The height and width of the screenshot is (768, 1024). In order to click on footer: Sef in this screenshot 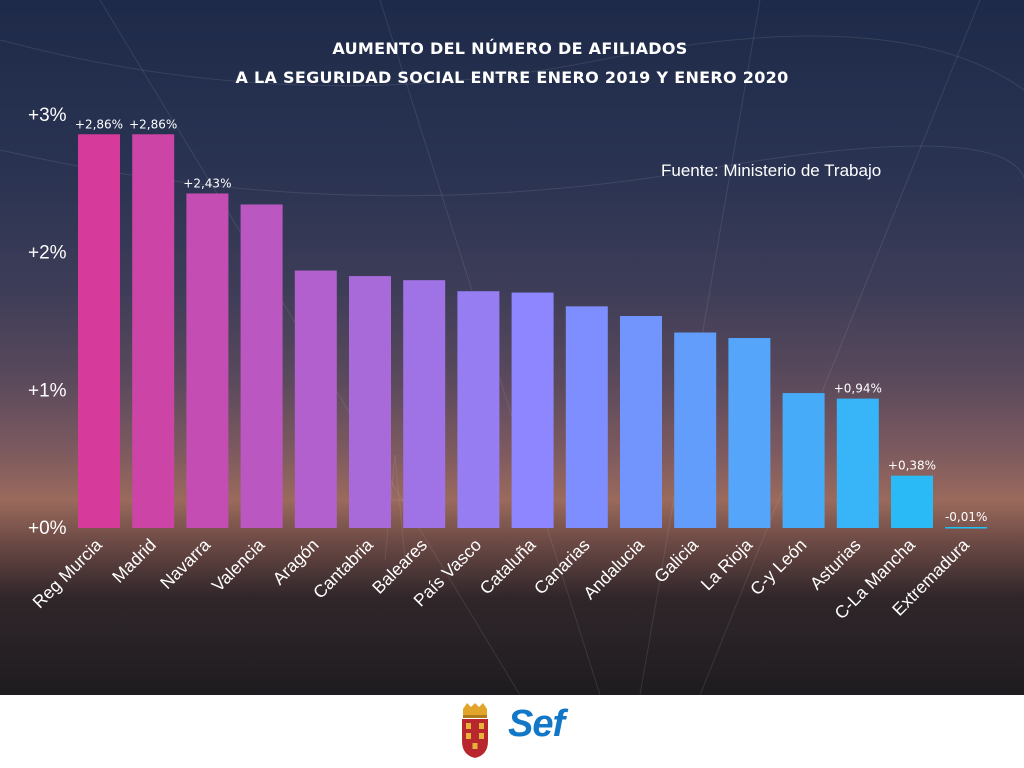, I will do `click(512, 731)`.